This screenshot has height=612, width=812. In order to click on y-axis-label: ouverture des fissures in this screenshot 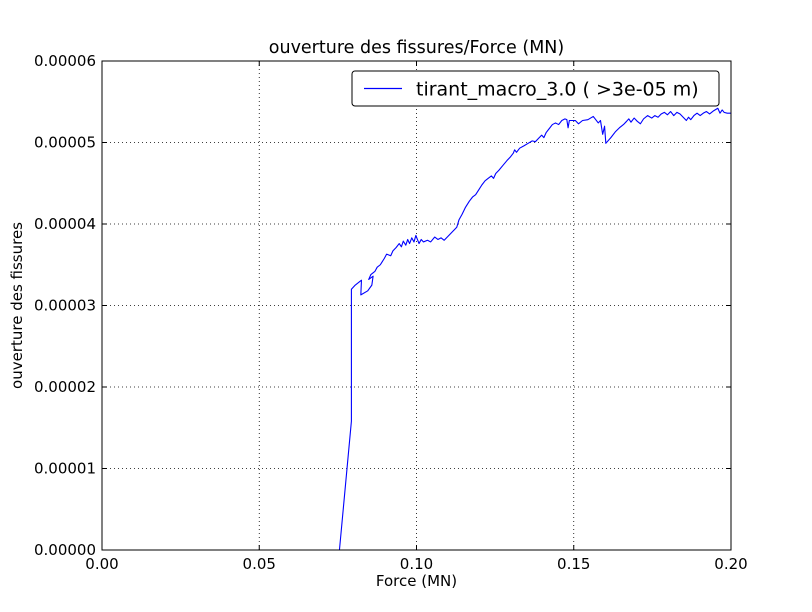, I will do `click(17, 305)`.